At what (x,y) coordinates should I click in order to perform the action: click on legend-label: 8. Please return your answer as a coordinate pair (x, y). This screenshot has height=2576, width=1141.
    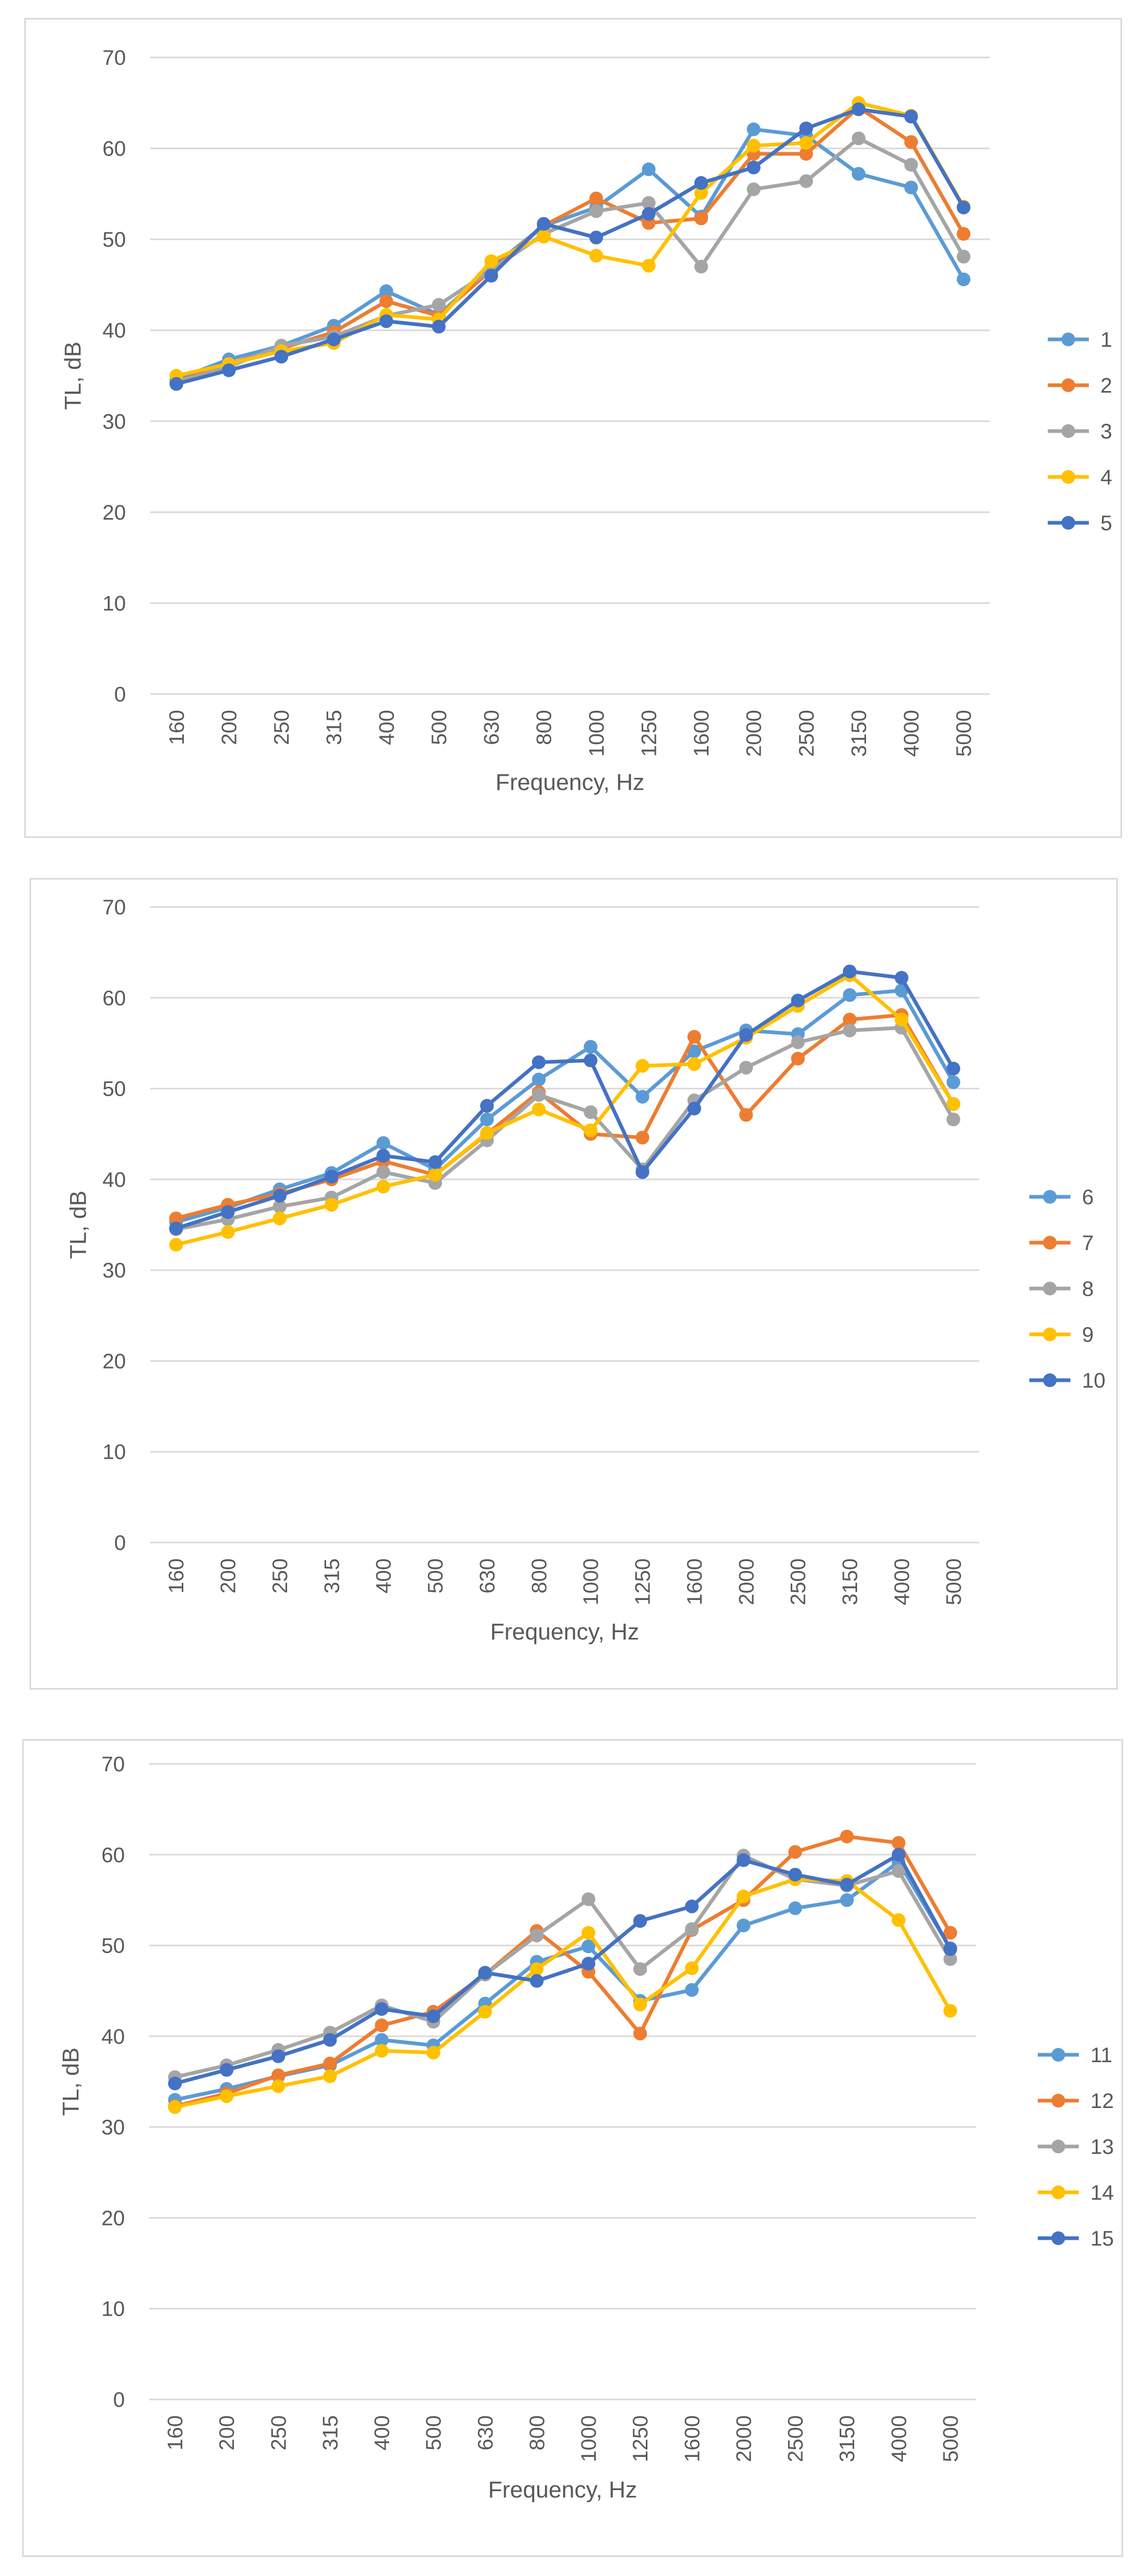
    Looking at the image, I should click on (1088, 1289).